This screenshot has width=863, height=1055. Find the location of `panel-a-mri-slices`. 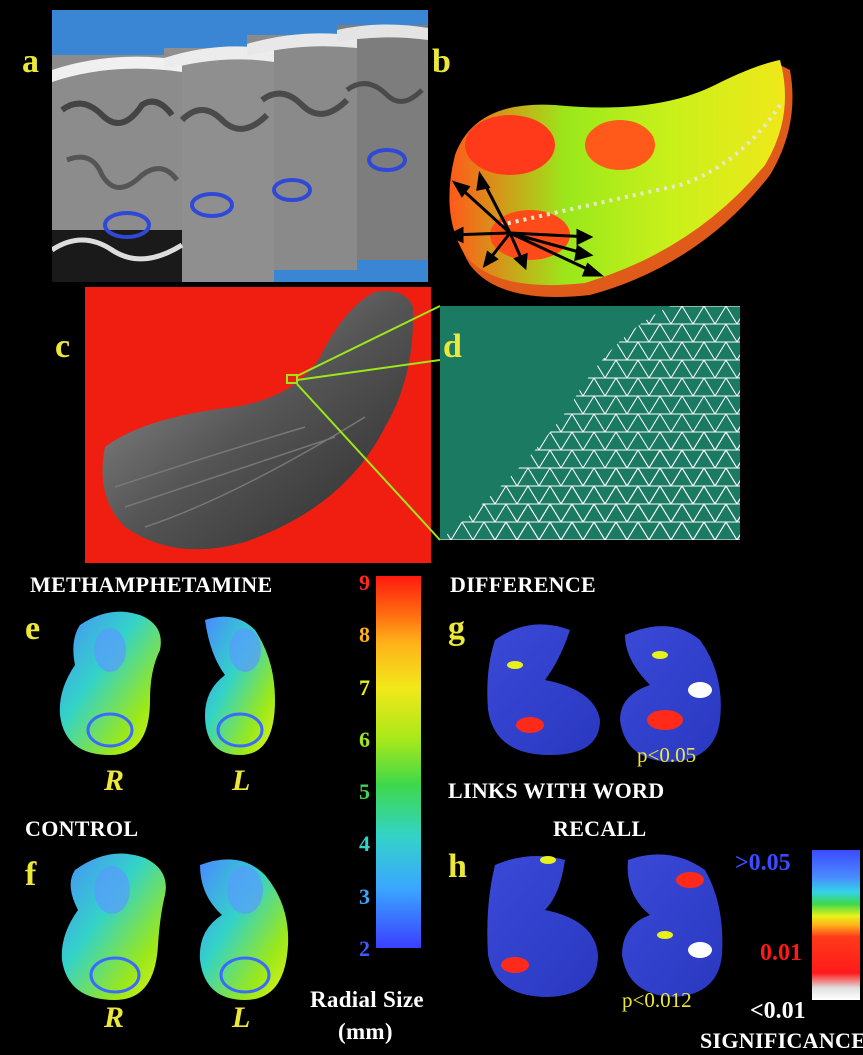

panel-a-mri-slices is located at coordinates (240, 146).